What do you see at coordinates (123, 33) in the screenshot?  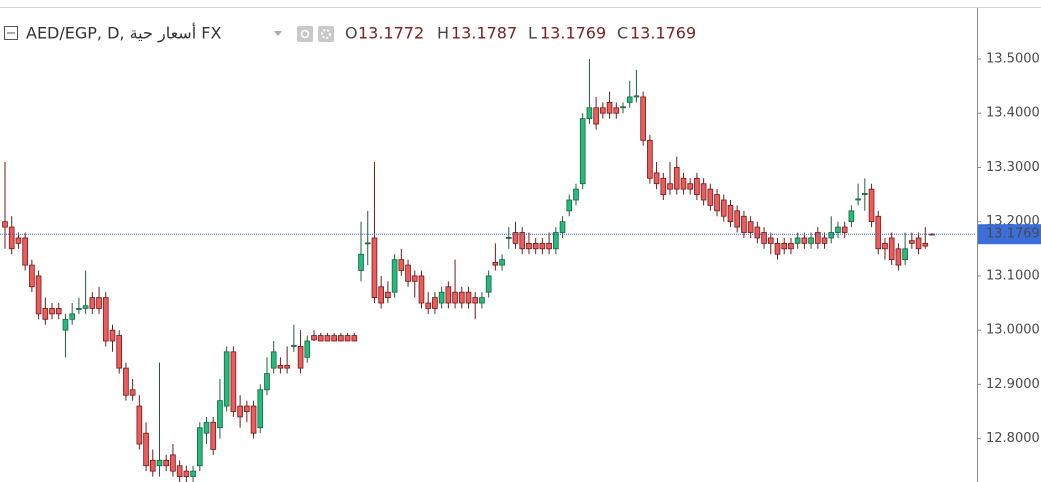 I see `chart-title: AED/EGP, D, أسعار حية FX` at bounding box center [123, 33].